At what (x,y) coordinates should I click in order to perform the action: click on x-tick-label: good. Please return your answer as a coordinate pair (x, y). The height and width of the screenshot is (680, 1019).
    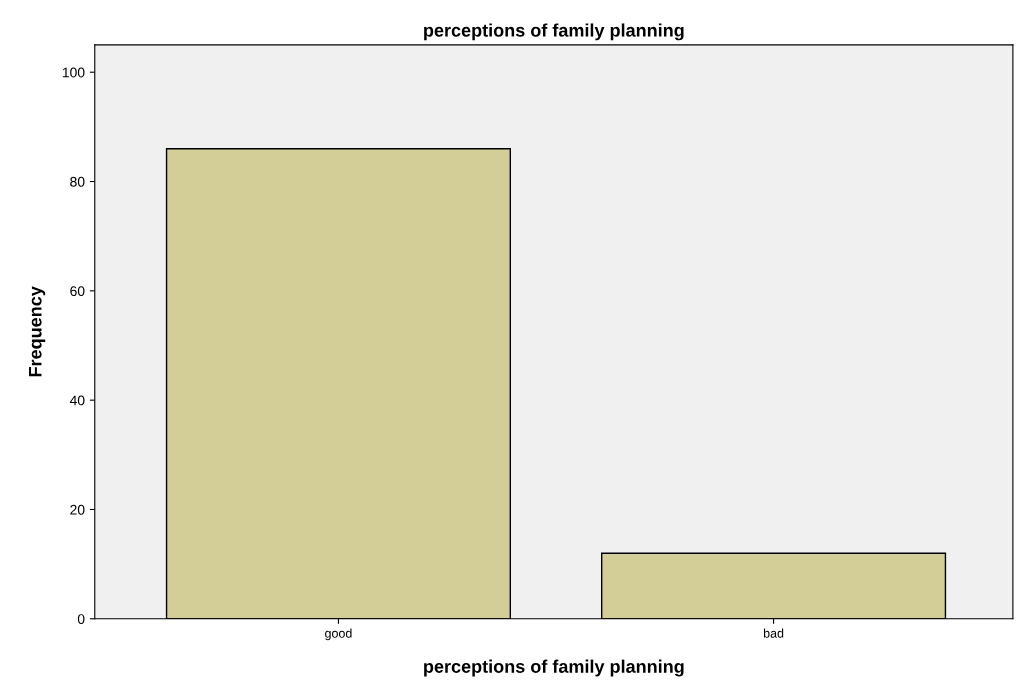
    Looking at the image, I should click on (338, 634).